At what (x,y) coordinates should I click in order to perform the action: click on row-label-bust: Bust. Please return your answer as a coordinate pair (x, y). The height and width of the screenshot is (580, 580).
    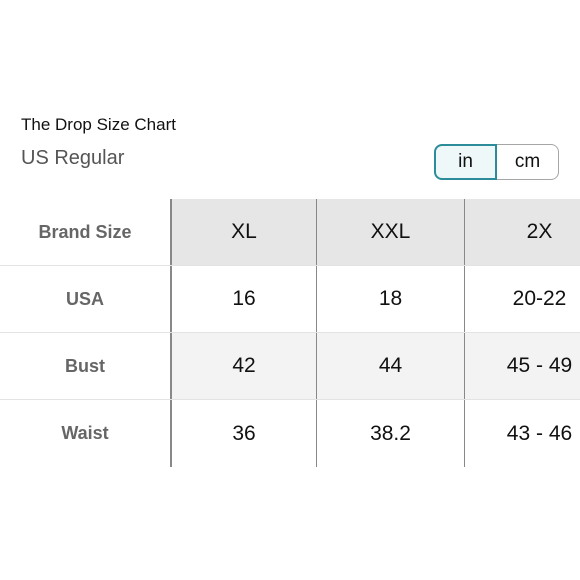
    Looking at the image, I should click on (85, 366).